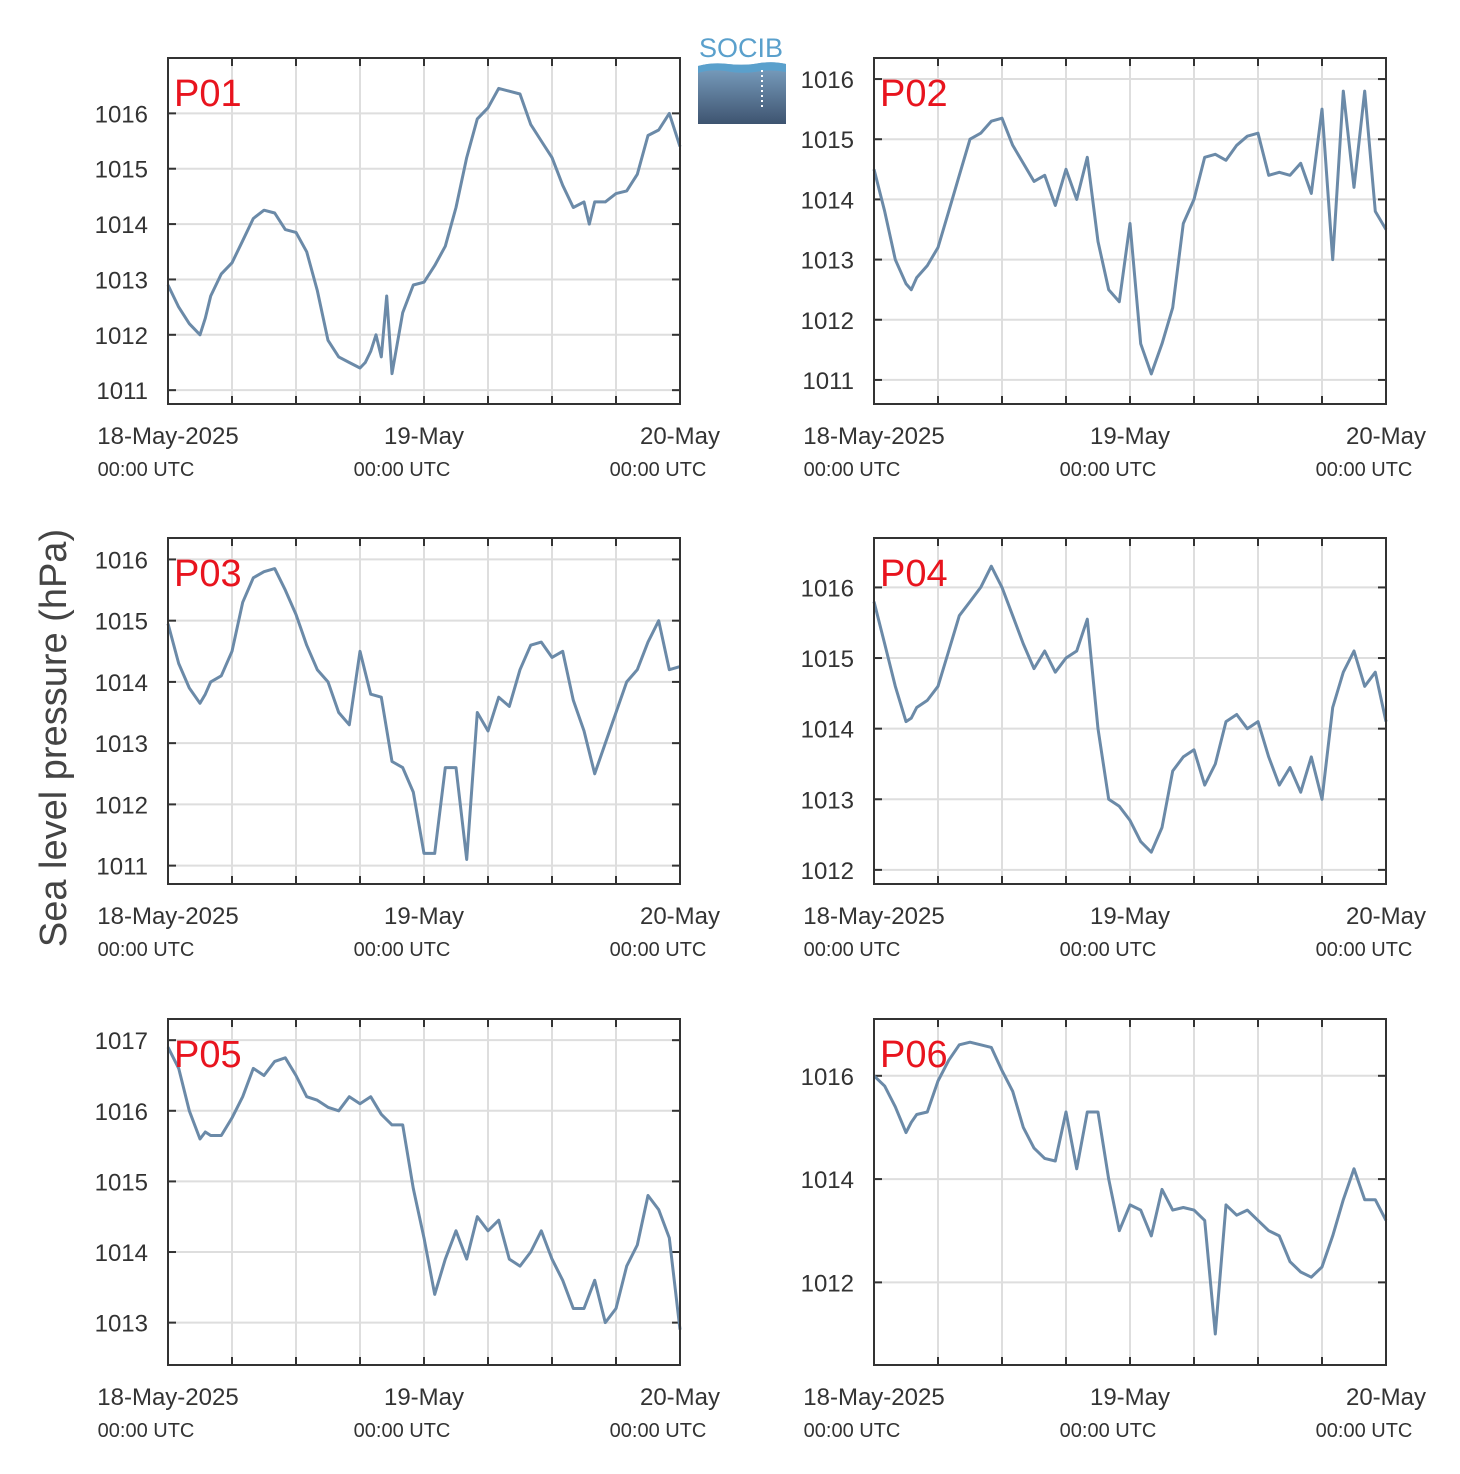 This screenshot has height=1474, width=1460. I want to click on panel-label: P03, so click(208, 574).